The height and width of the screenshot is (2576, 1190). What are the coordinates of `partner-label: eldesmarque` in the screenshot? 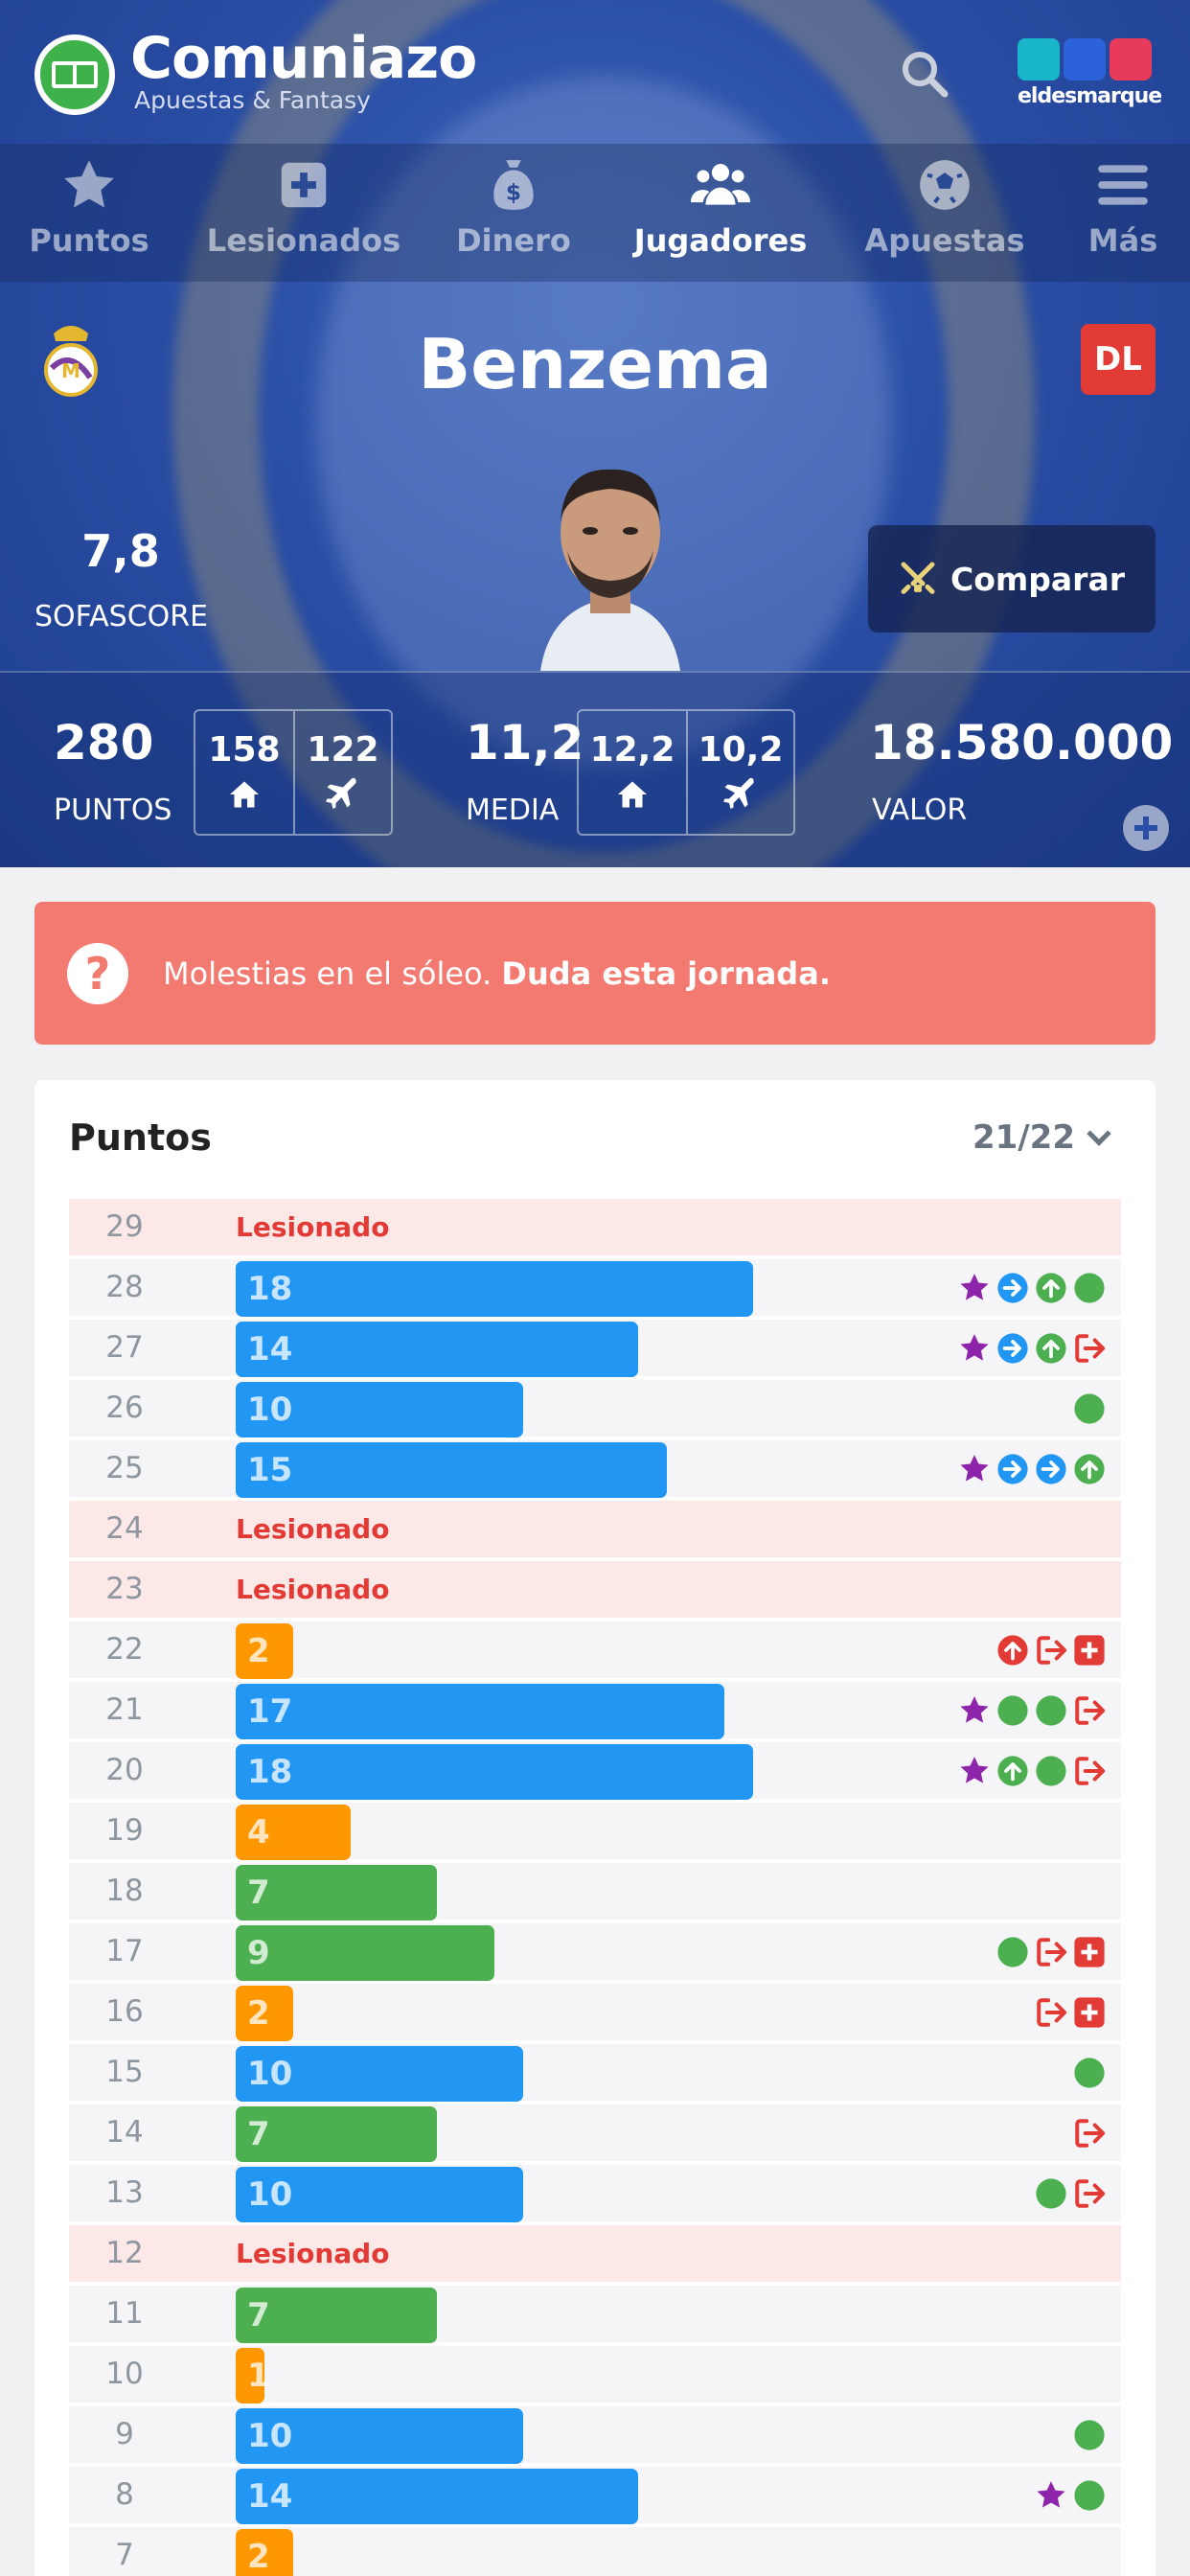 It's located at (1090, 96).